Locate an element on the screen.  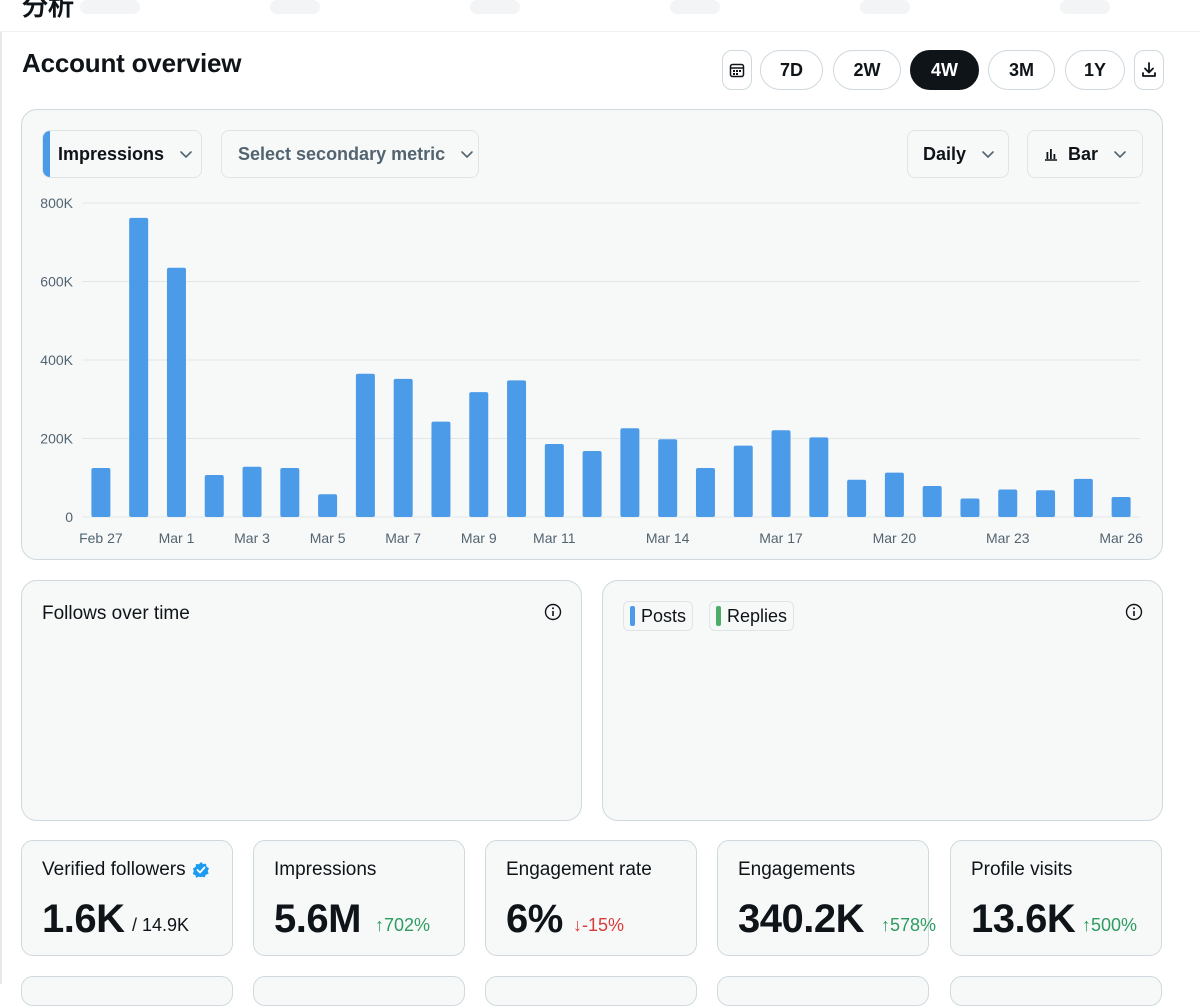
replies-swatch is located at coordinates (718, 616).